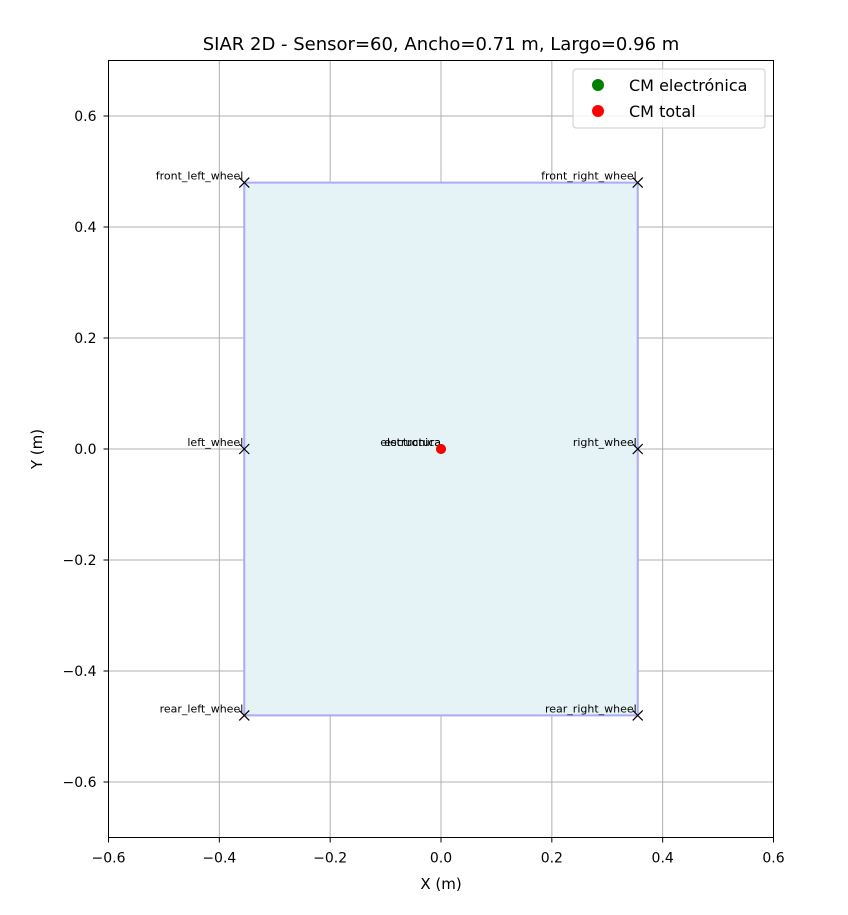  What do you see at coordinates (85, 450) in the screenshot?
I see `y-tick-label: 0.0` at bounding box center [85, 450].